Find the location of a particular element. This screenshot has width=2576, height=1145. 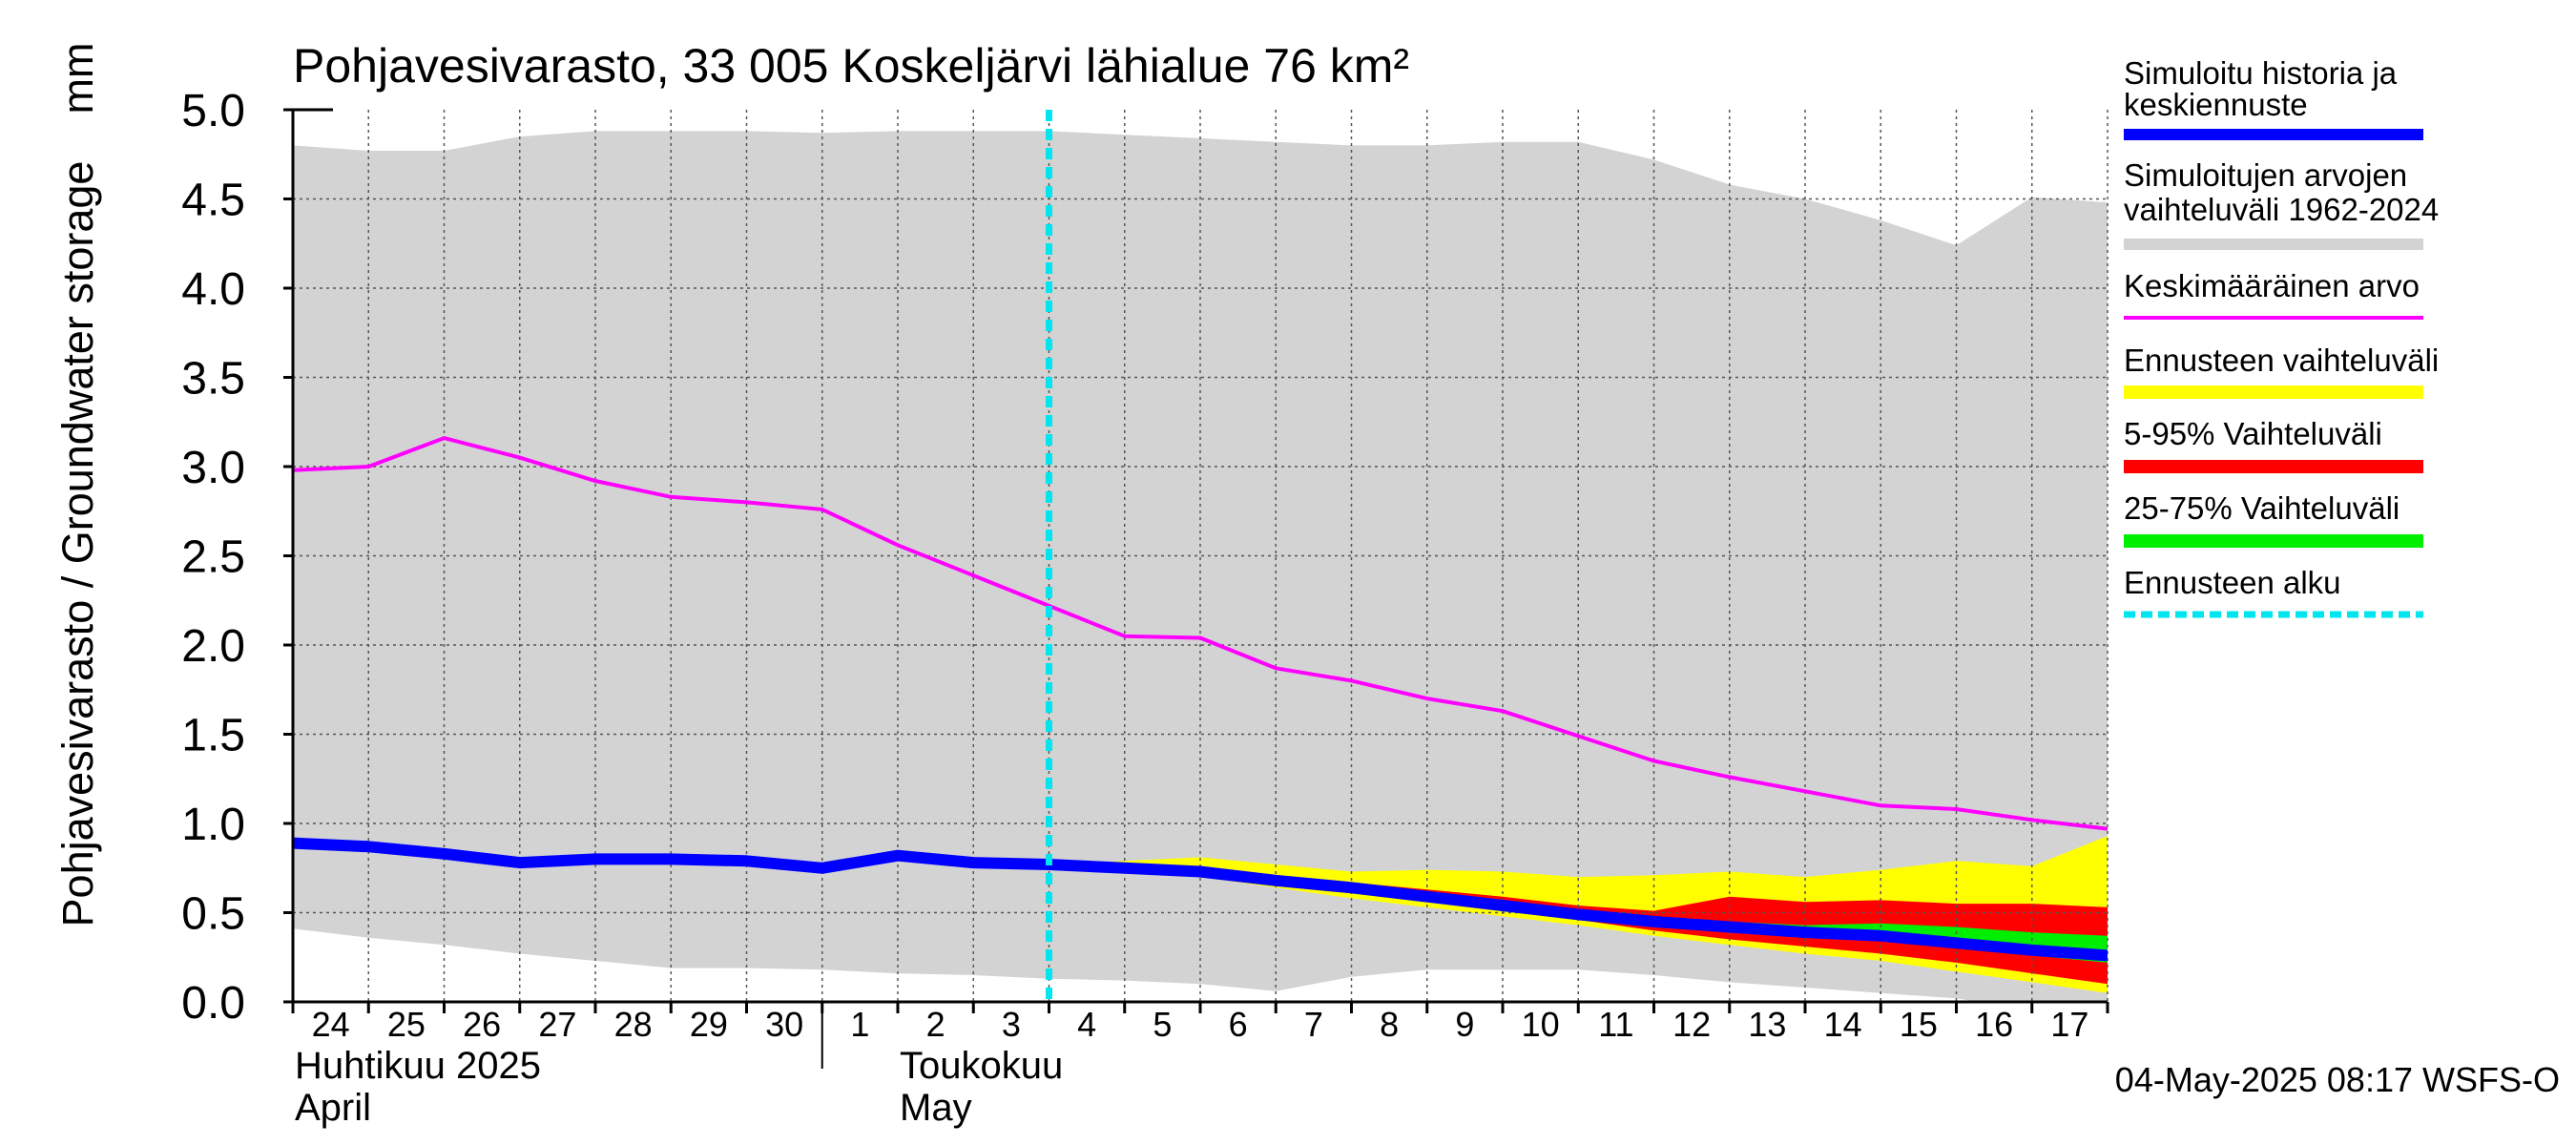

legend-label: 25-75% Vaihteluväli is located at coordinates (2261, 508).